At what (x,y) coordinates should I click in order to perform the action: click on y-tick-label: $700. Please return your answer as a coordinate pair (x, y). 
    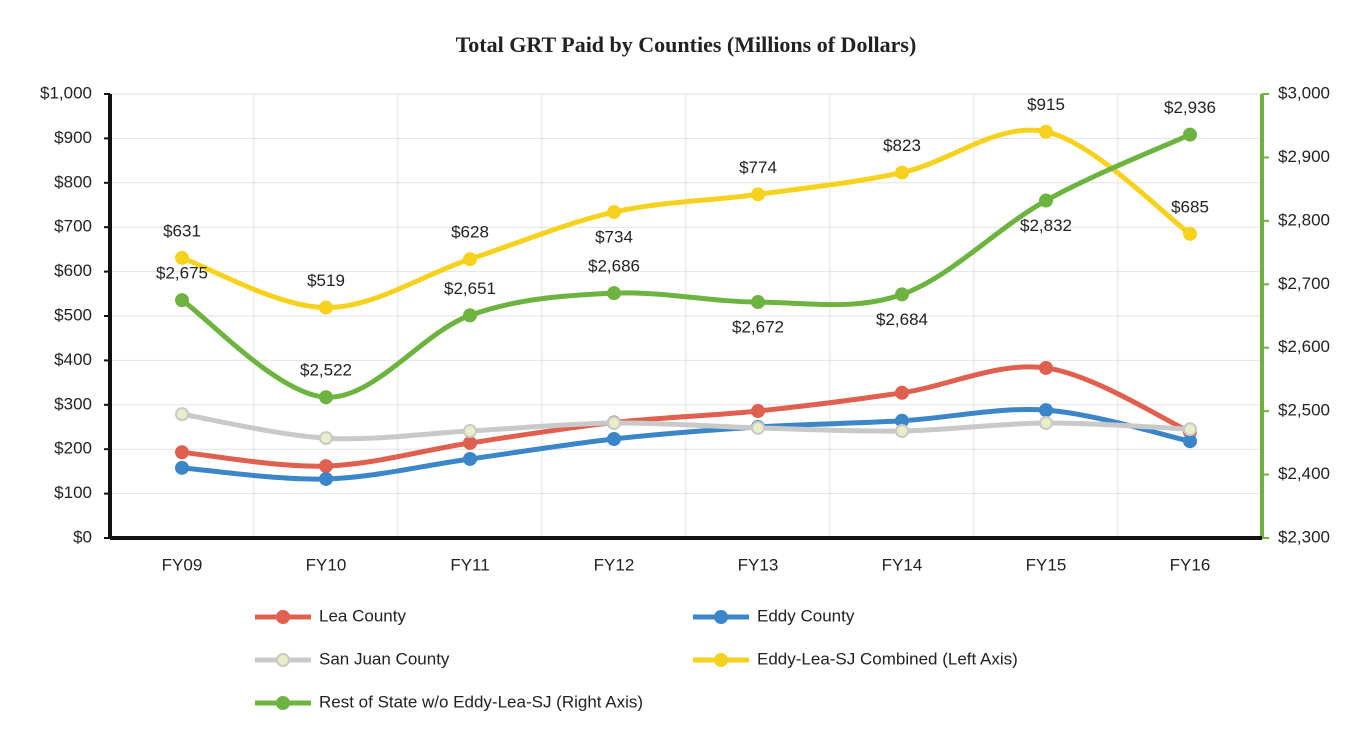
    Looking at the image, I should click on (73, 226).